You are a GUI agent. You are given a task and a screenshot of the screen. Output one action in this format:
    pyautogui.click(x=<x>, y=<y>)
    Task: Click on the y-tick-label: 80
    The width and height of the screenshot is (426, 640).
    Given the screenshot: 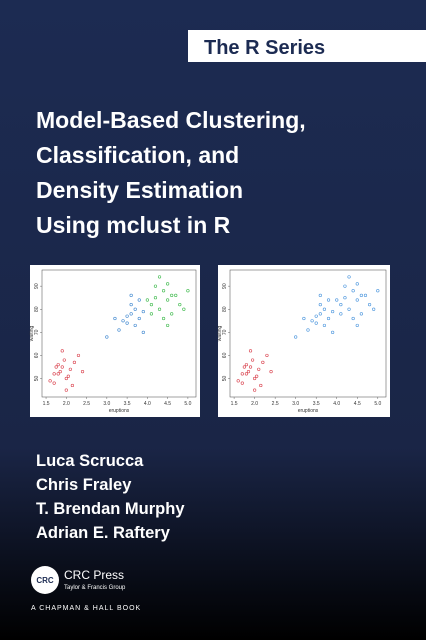 What is the action you would take?
    pyautogui.click(x=37, y=309)
    